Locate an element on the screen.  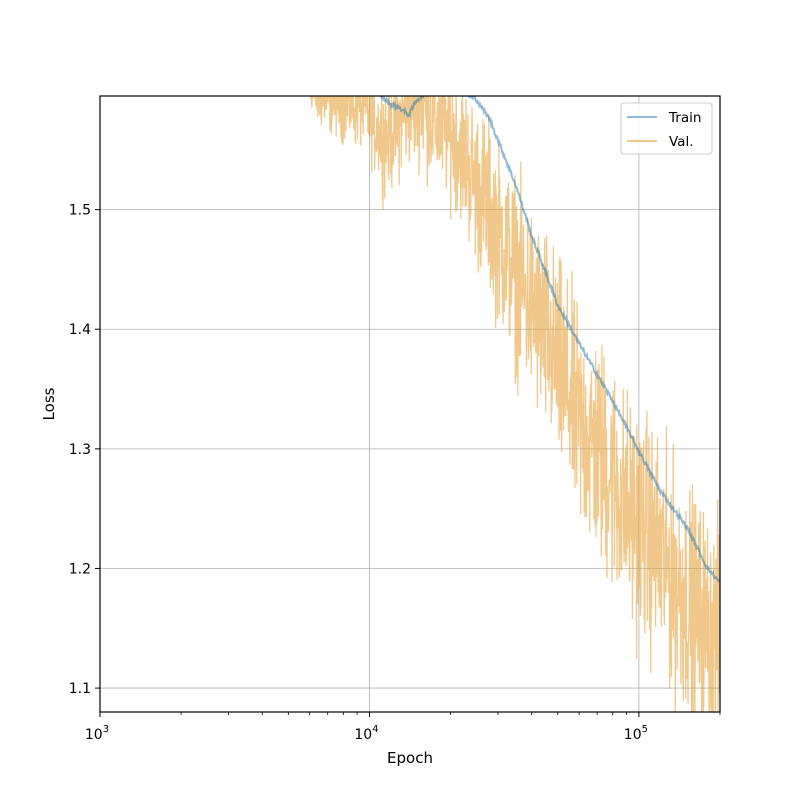
x-axis-label: Epoch is located at coordinates (410, 758).